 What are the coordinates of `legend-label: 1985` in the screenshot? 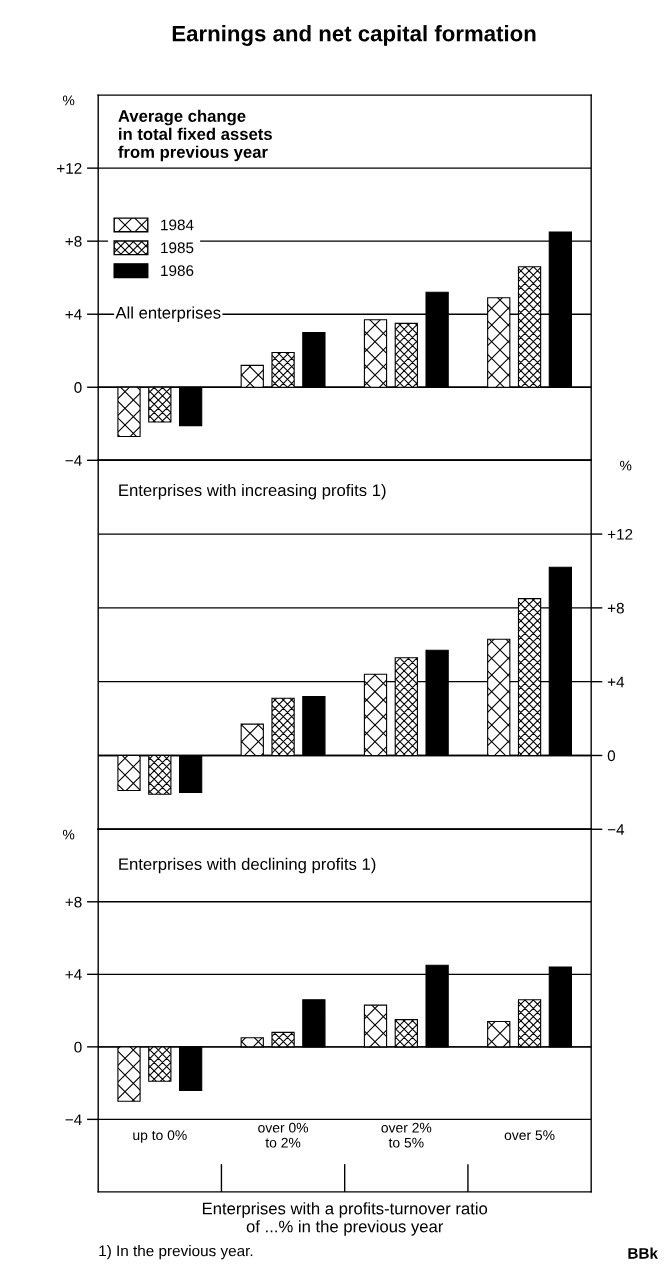 It's located at (177, 248).